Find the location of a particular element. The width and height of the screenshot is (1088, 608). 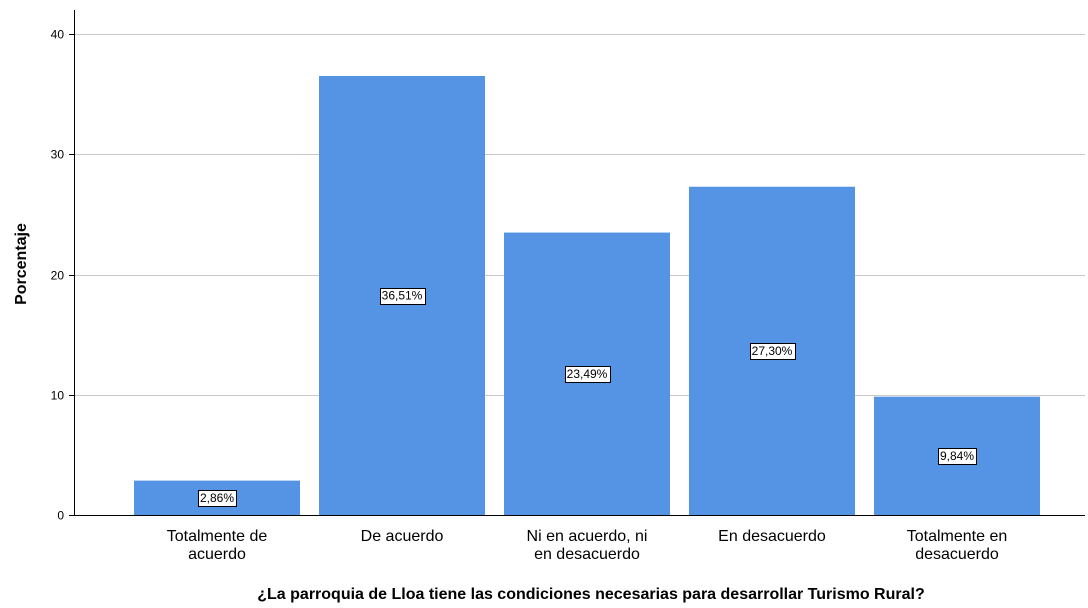

x-category-label: Ni en acuerdo, ni en desacuerdo is located at coordinates (587, 545).